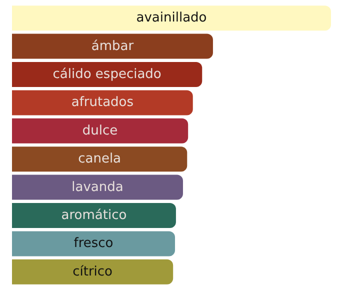  I want to click on y-tick-label: afrutados, so click(102, 102).